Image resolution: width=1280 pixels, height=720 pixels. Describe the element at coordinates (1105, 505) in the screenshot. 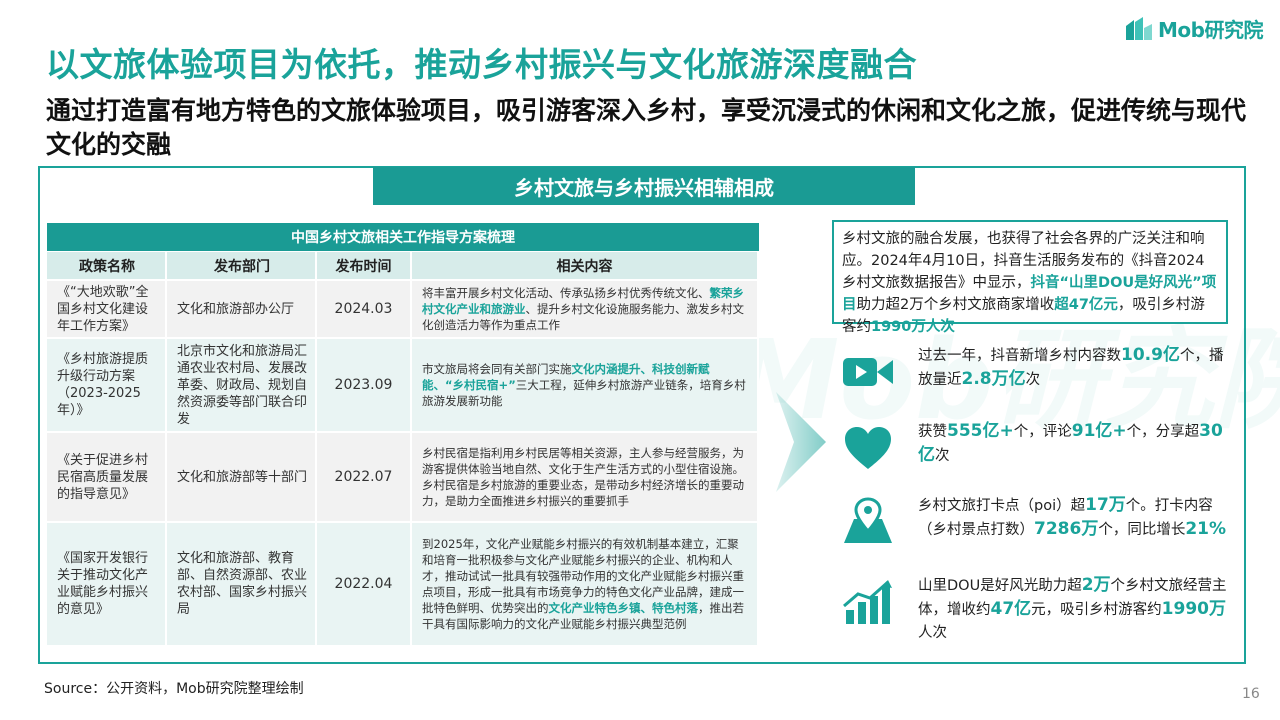

I see `stat-value: 17万` at that location.